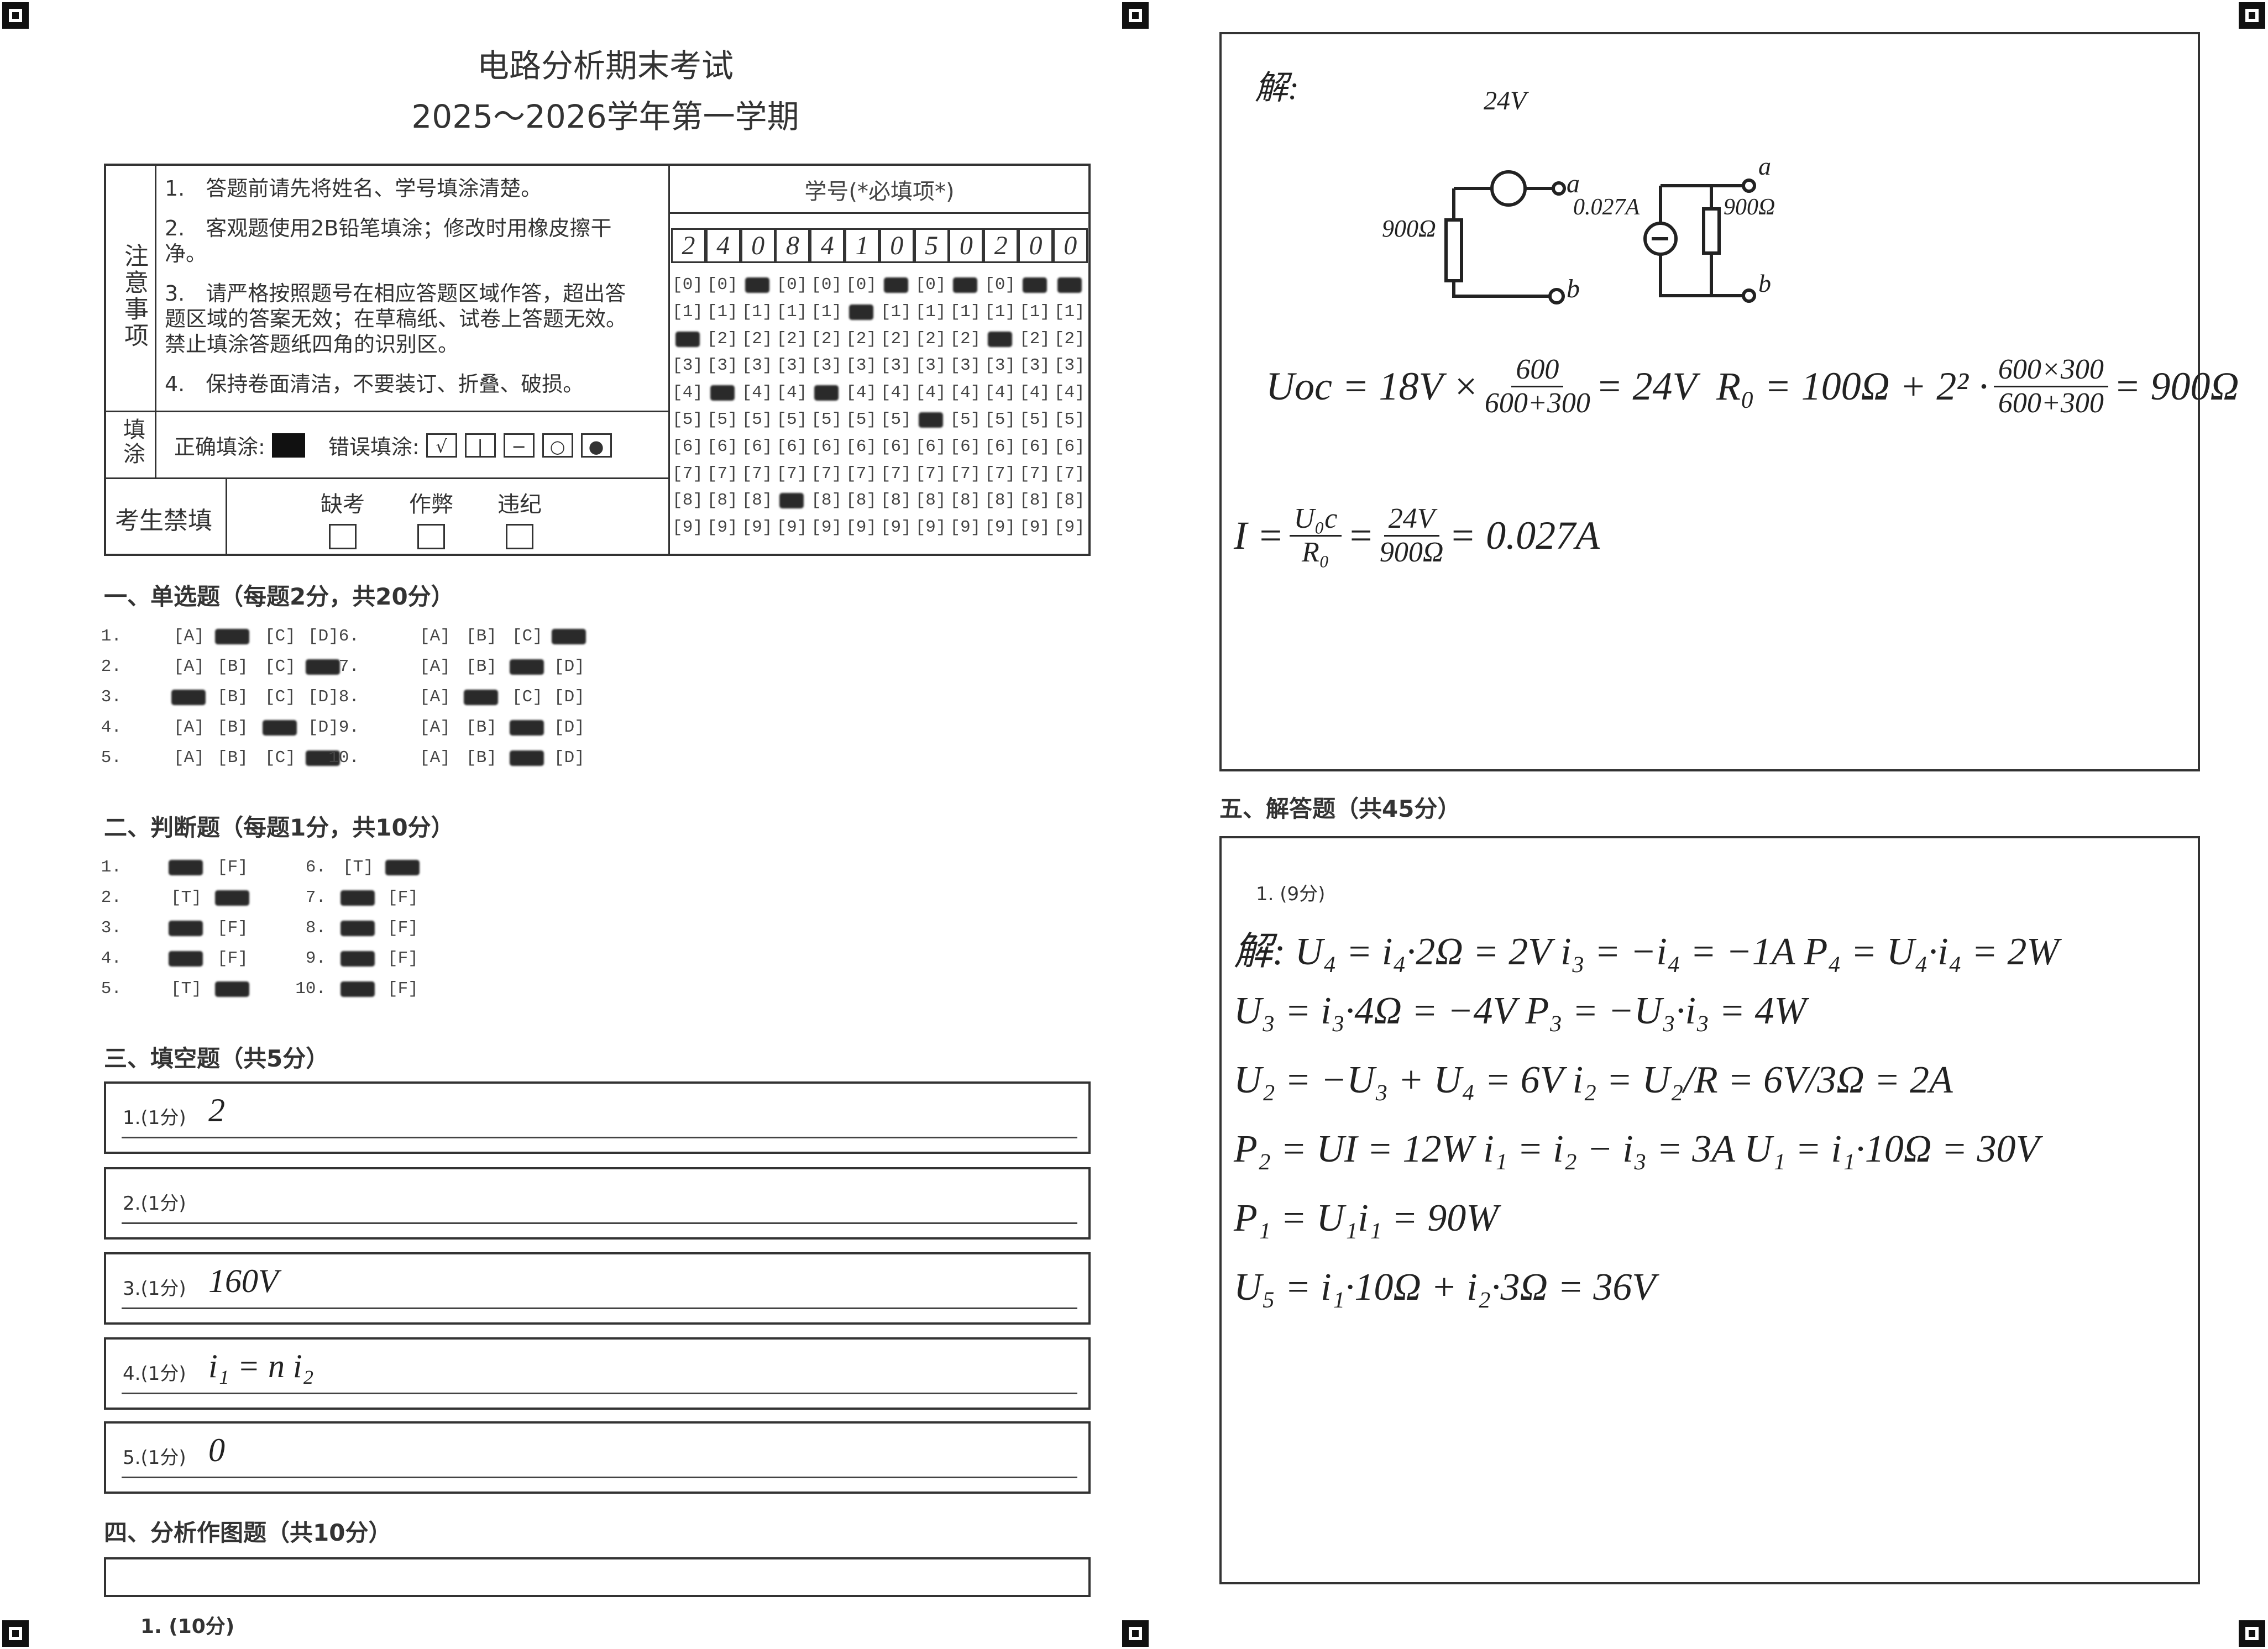 Image resolution: width=2268 pixels, height=1649 pixels. I want to click on student-id-digit-box: 2, so click(688, 245).